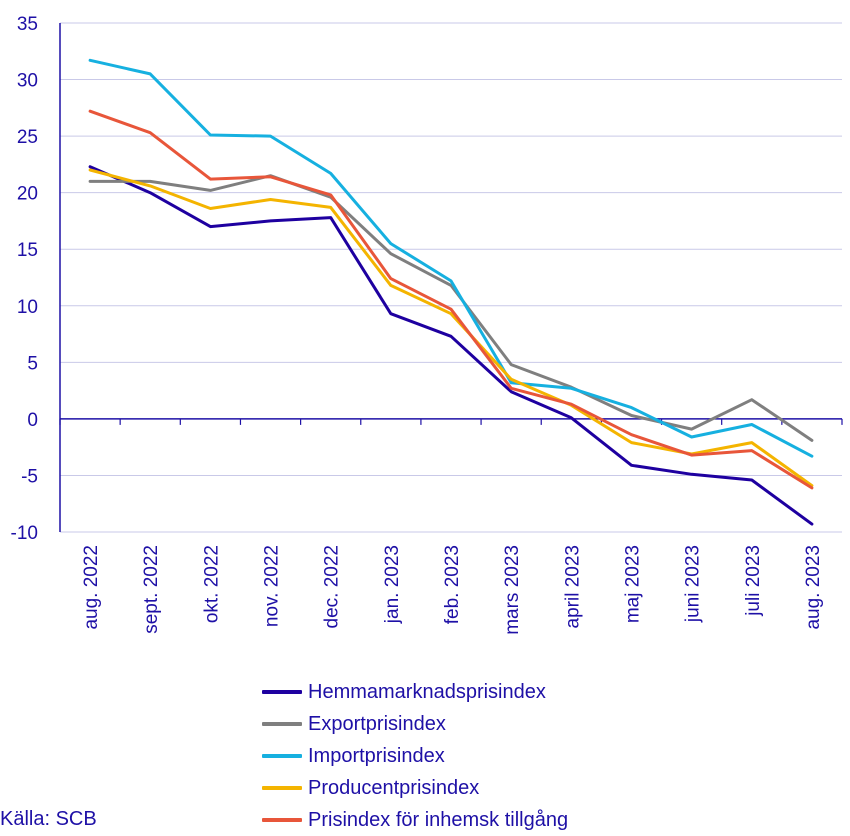  Describe the element at coordinates (211, 584) in the screenshot. I see `x-tick-label: okt. 2022` at that location.